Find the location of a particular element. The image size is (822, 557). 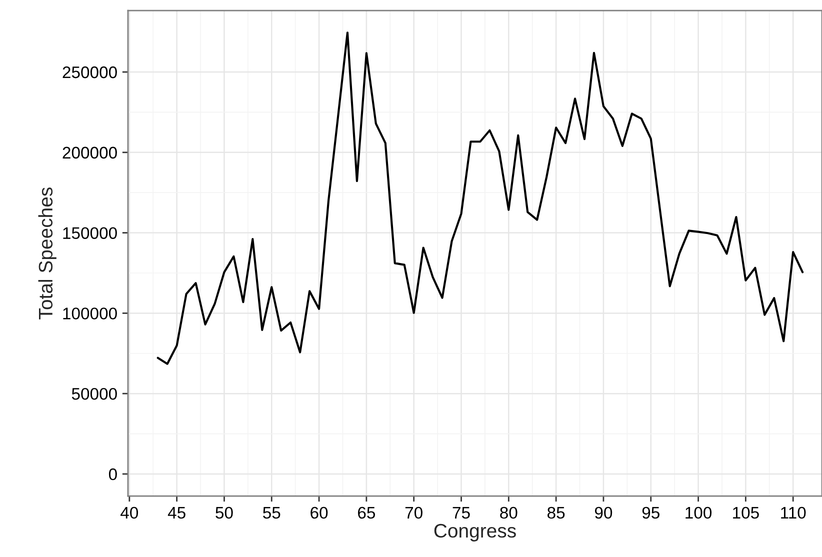

y-tick-label: 50000 is located at coordinates (94, 394).